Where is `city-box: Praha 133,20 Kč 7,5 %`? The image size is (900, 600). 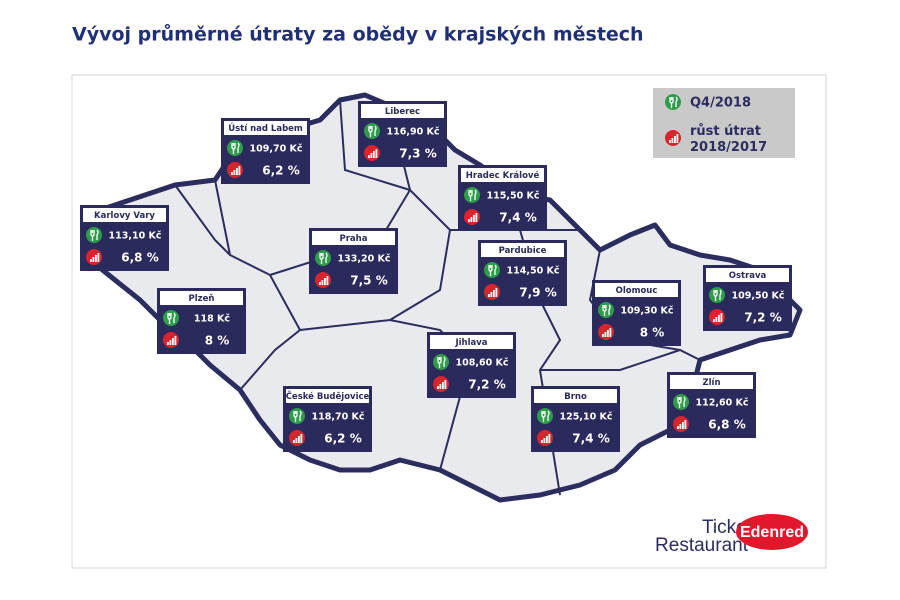 city-box: Praha 133,20 Kč 7,5 % is located at coordinates (353, 261).